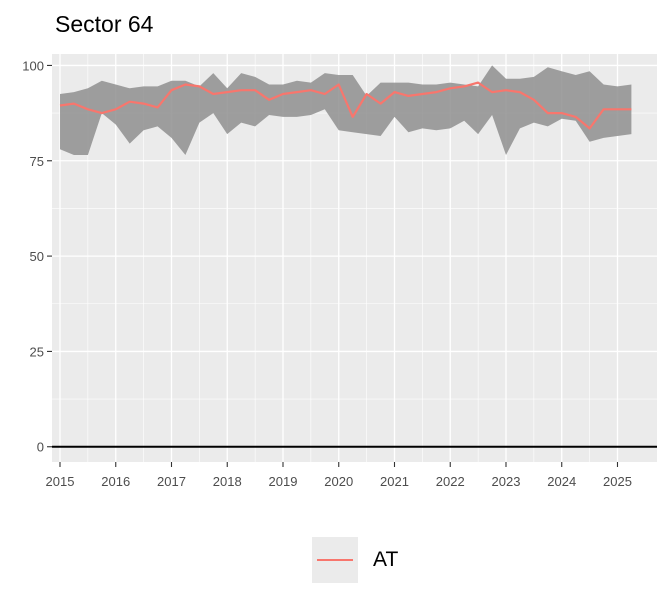 This screenshot has width=672, height=614. What do you see at coordinates (227, 481) in the screenshot?
I see `x-tick-label: 2018` at bounding box center [227, 481].